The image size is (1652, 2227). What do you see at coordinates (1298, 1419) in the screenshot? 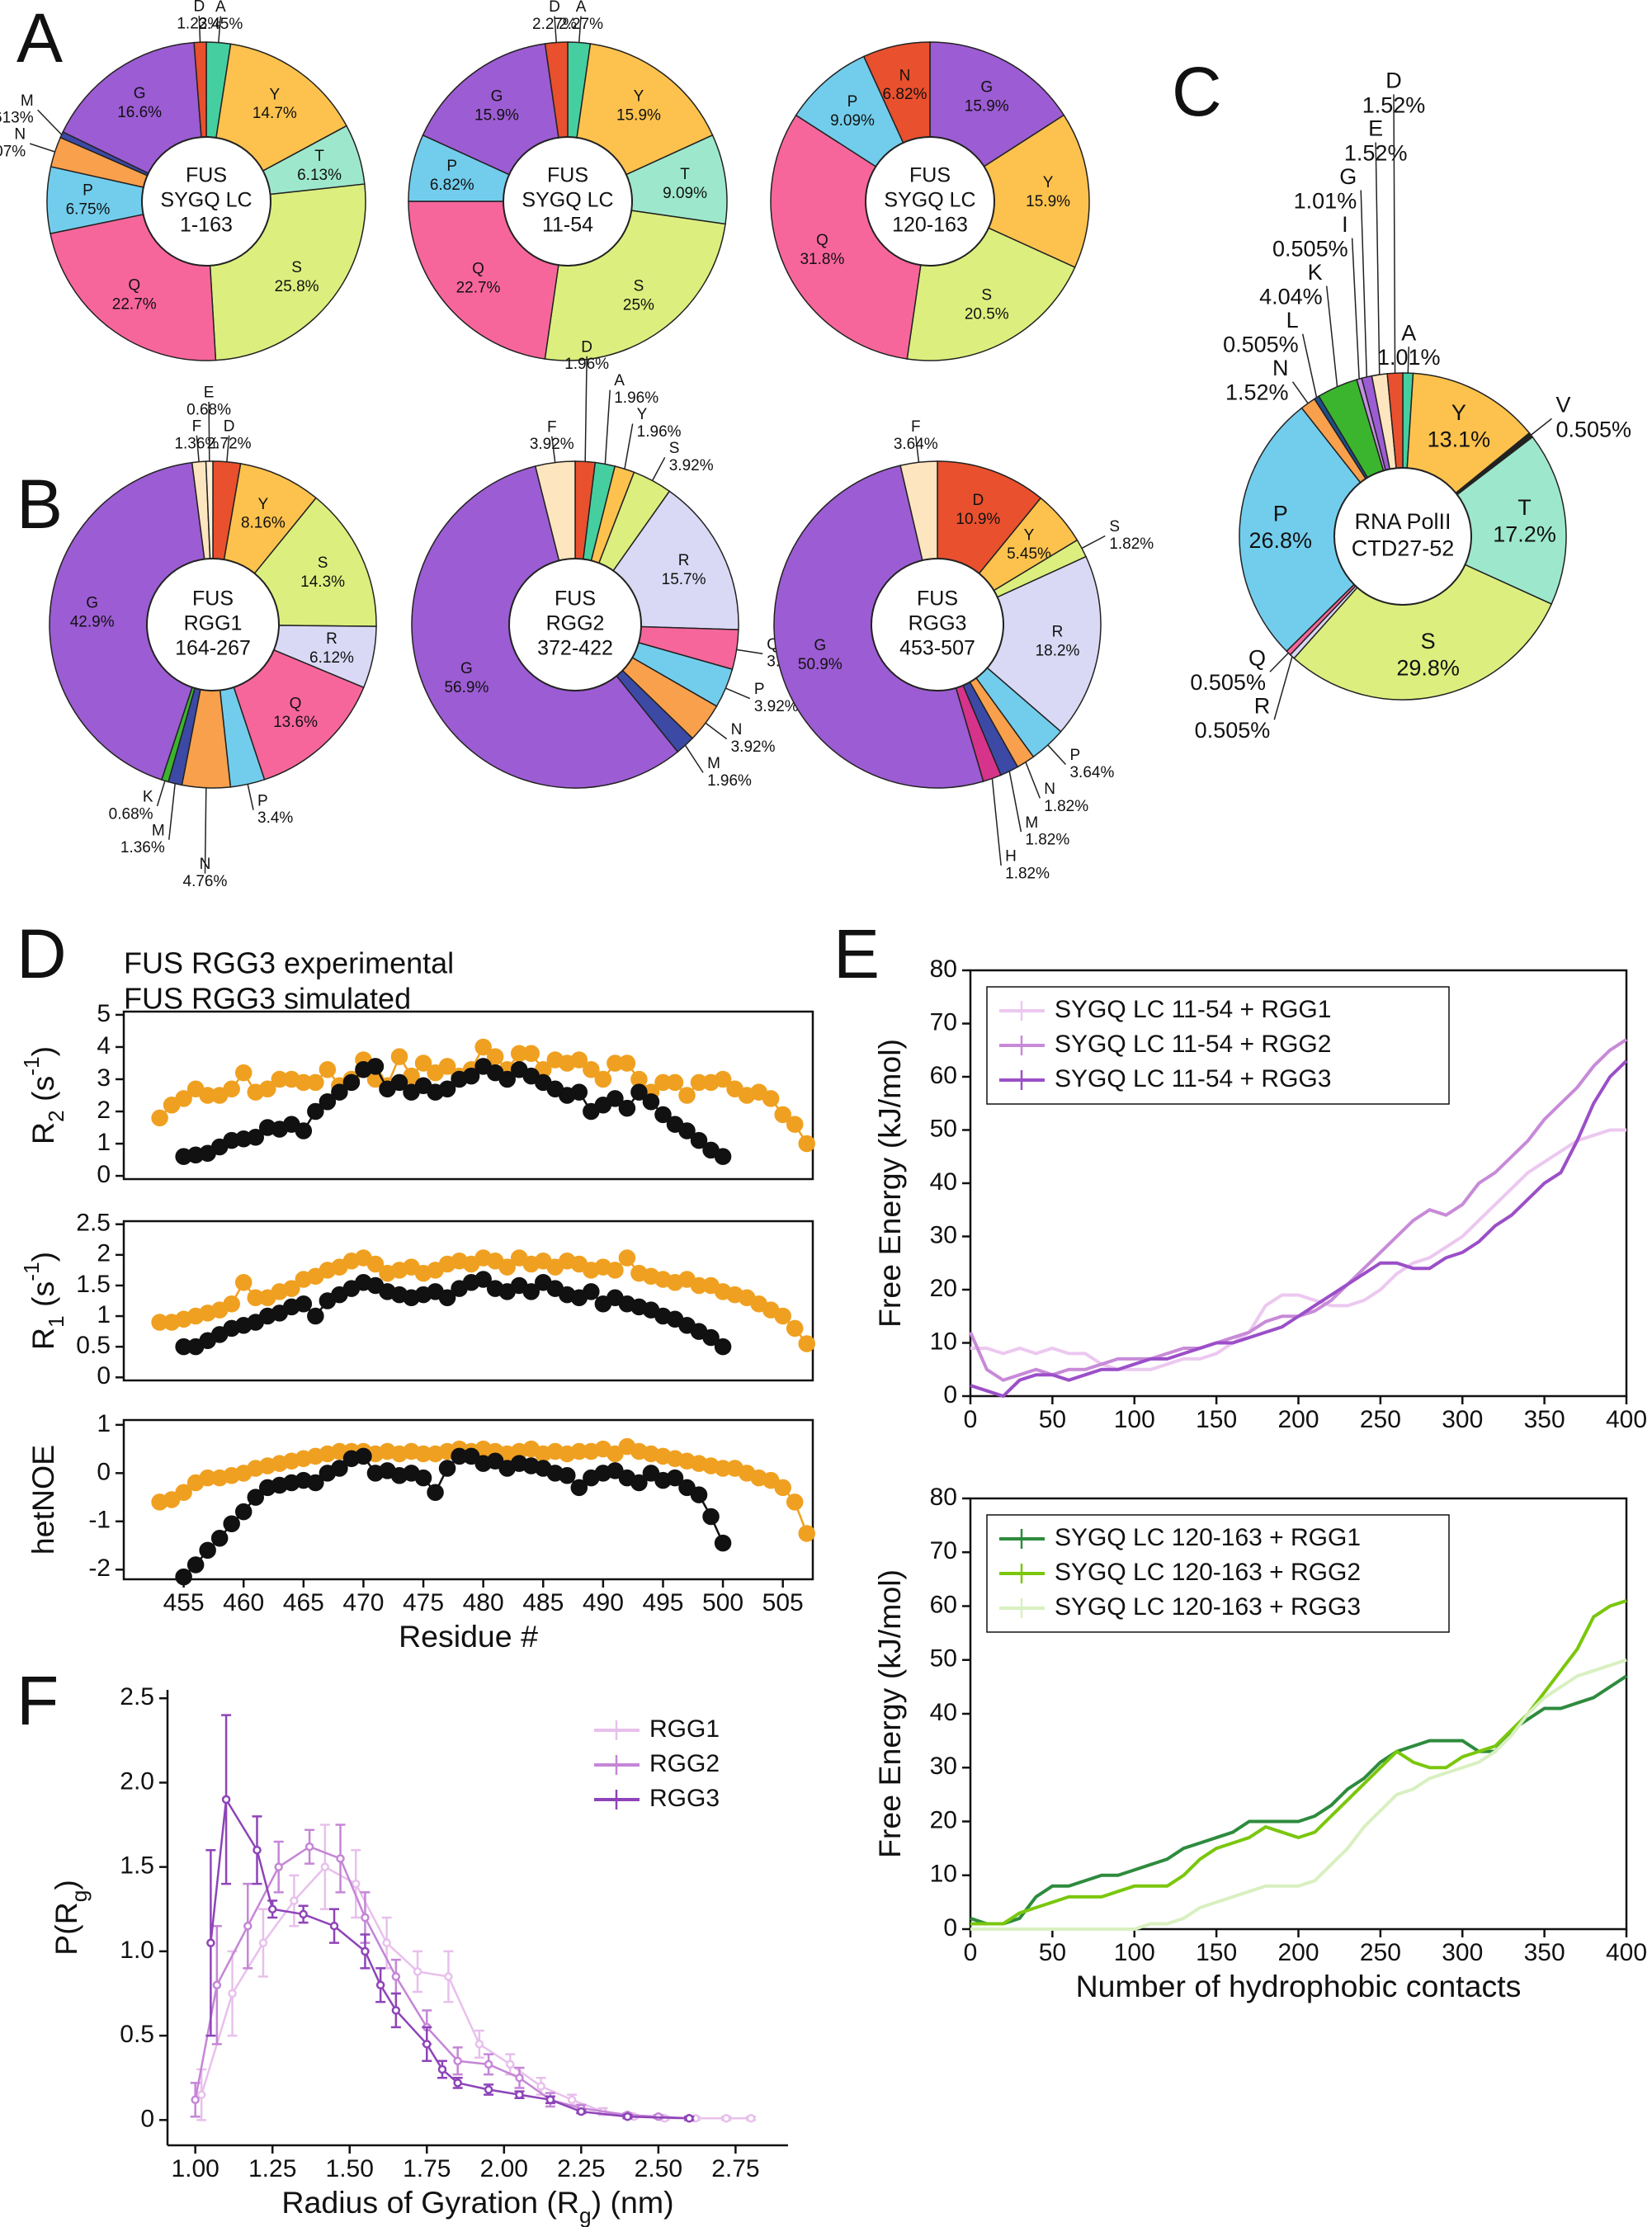
I see `x-tick-label: 200` at bounding box center [1298, 1419].